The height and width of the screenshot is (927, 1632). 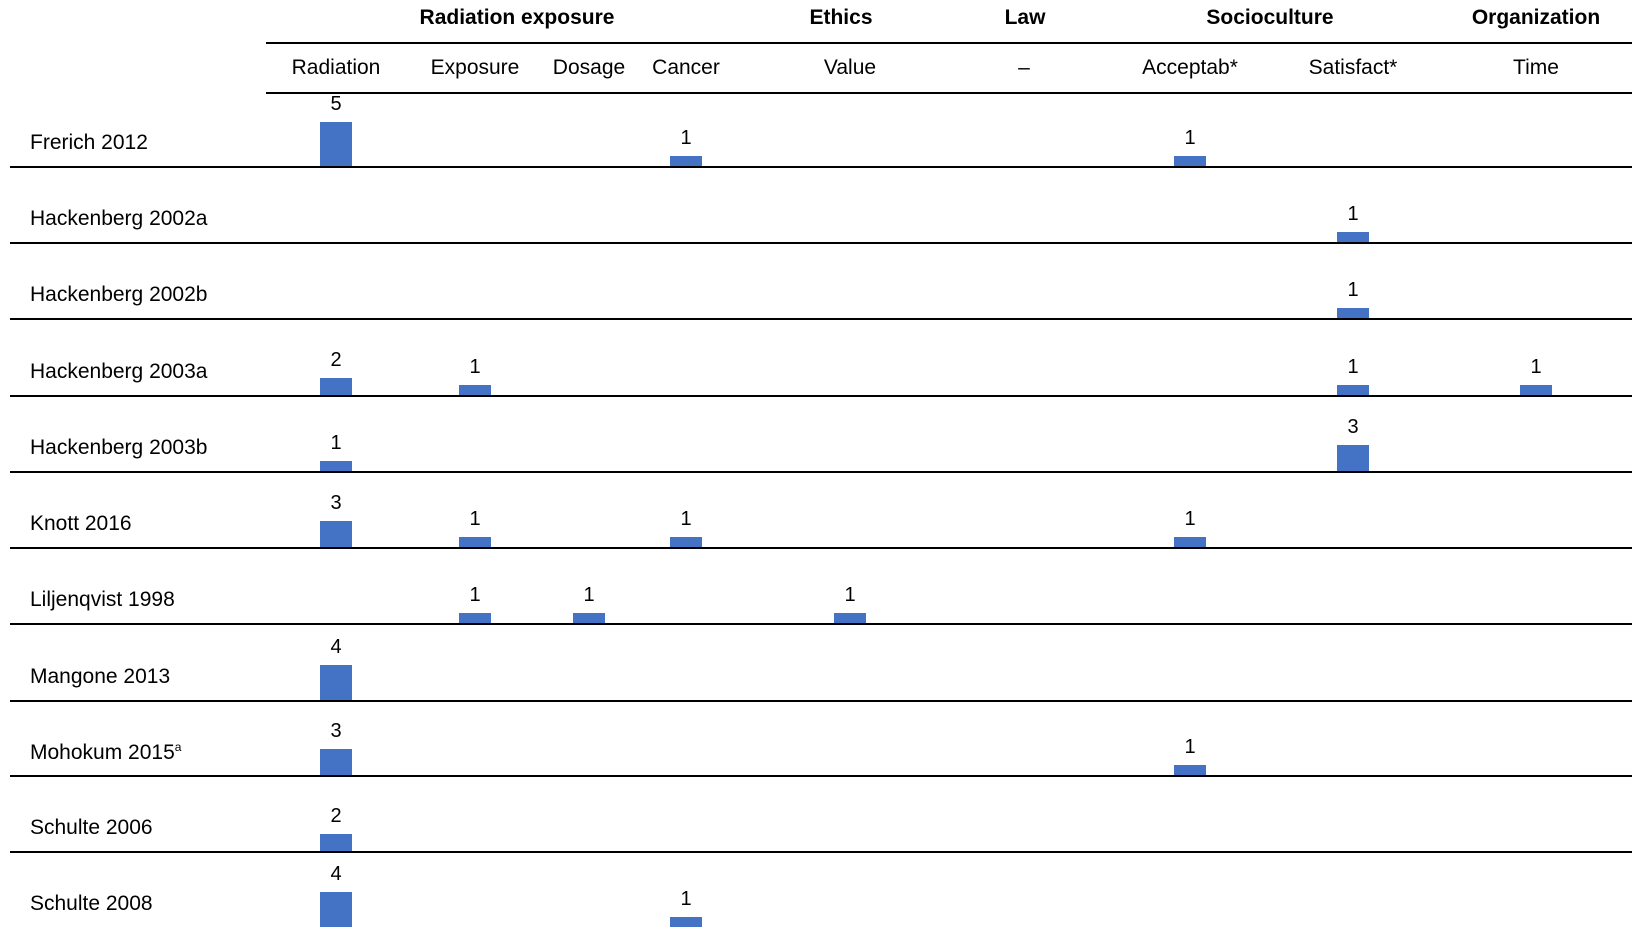 What do you see at coordinates (102, 599) in the screenshot?
I see `row-label: Liljenqvist 1998` at bounding box center [102, 599].